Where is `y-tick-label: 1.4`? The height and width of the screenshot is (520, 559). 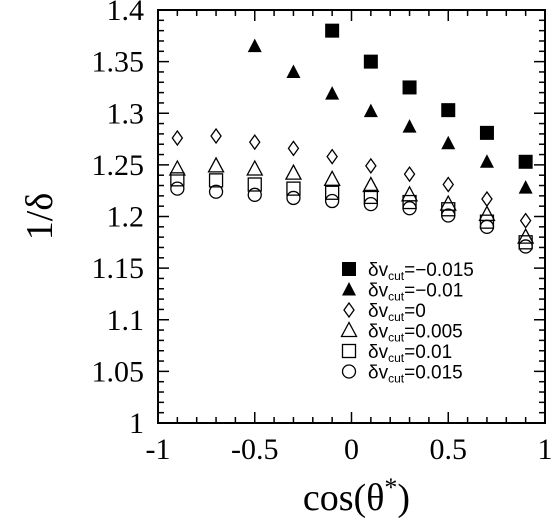 y-tick-label: 1.4 is located at coordinates (126, 13).